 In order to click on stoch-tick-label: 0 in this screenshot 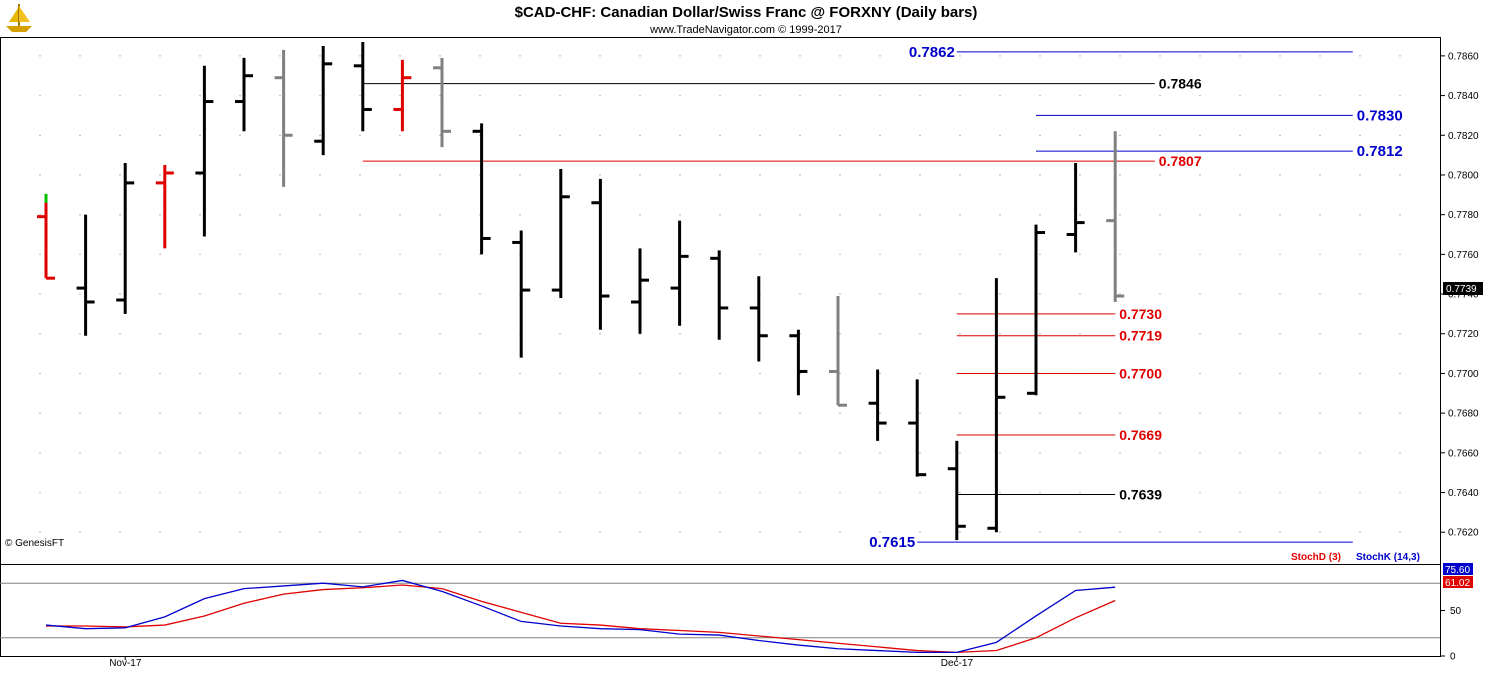, I will do `click(1453, 657)`.